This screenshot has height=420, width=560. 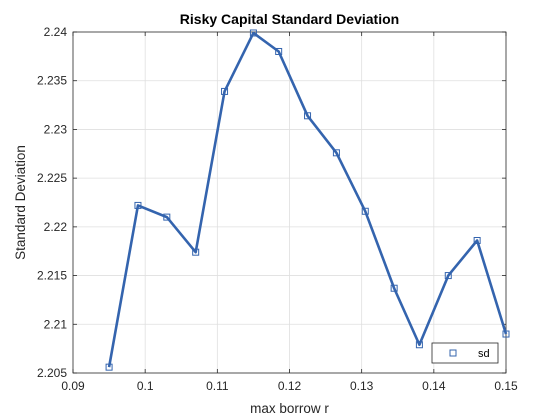 I want to click on x-tick-label: 0.1, so click(x=145, y=386).